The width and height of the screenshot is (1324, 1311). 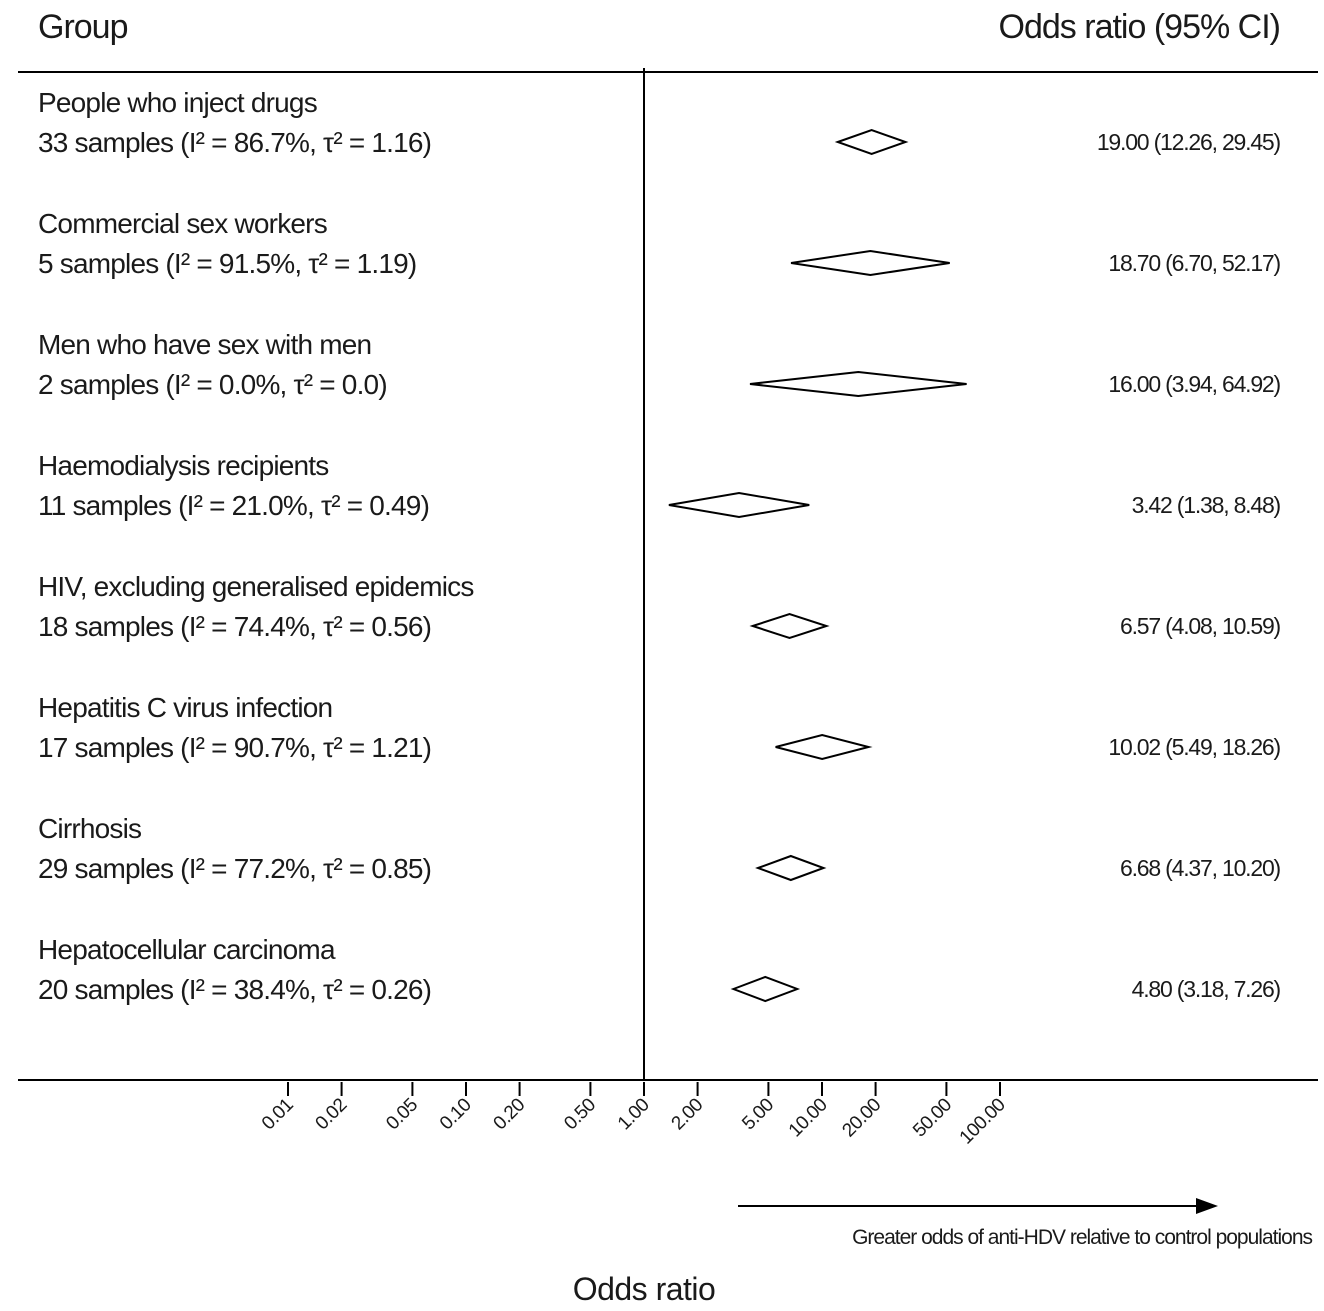 I want to click on x-tick-label: 0.10, so click(x=456, y=1115).